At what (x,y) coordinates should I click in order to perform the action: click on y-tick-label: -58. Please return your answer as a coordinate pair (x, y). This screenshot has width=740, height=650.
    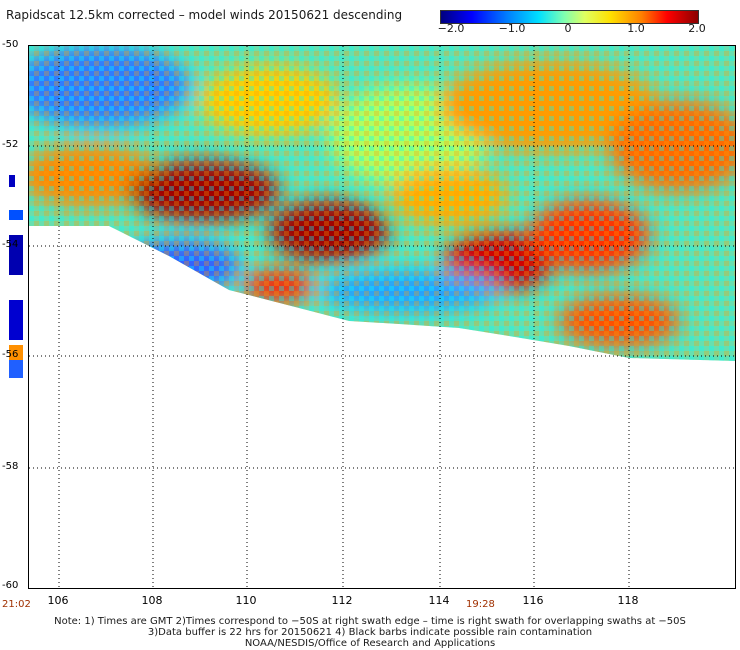
    Looking at the image, I should click on (10, 466).